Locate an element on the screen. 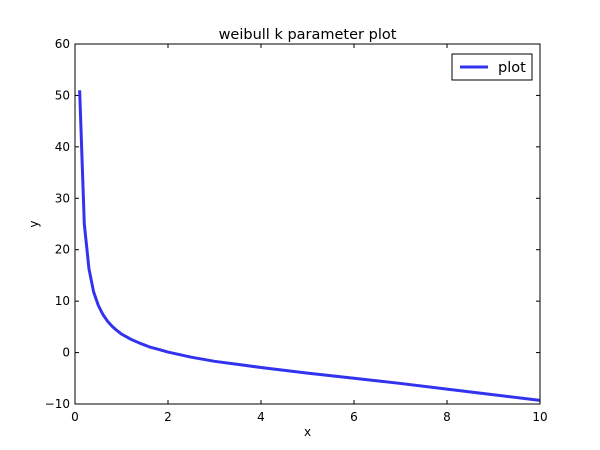 The width and height of the screenshot is (600, 450). x-tick-label: 0 is located at coordinates (75, 417).